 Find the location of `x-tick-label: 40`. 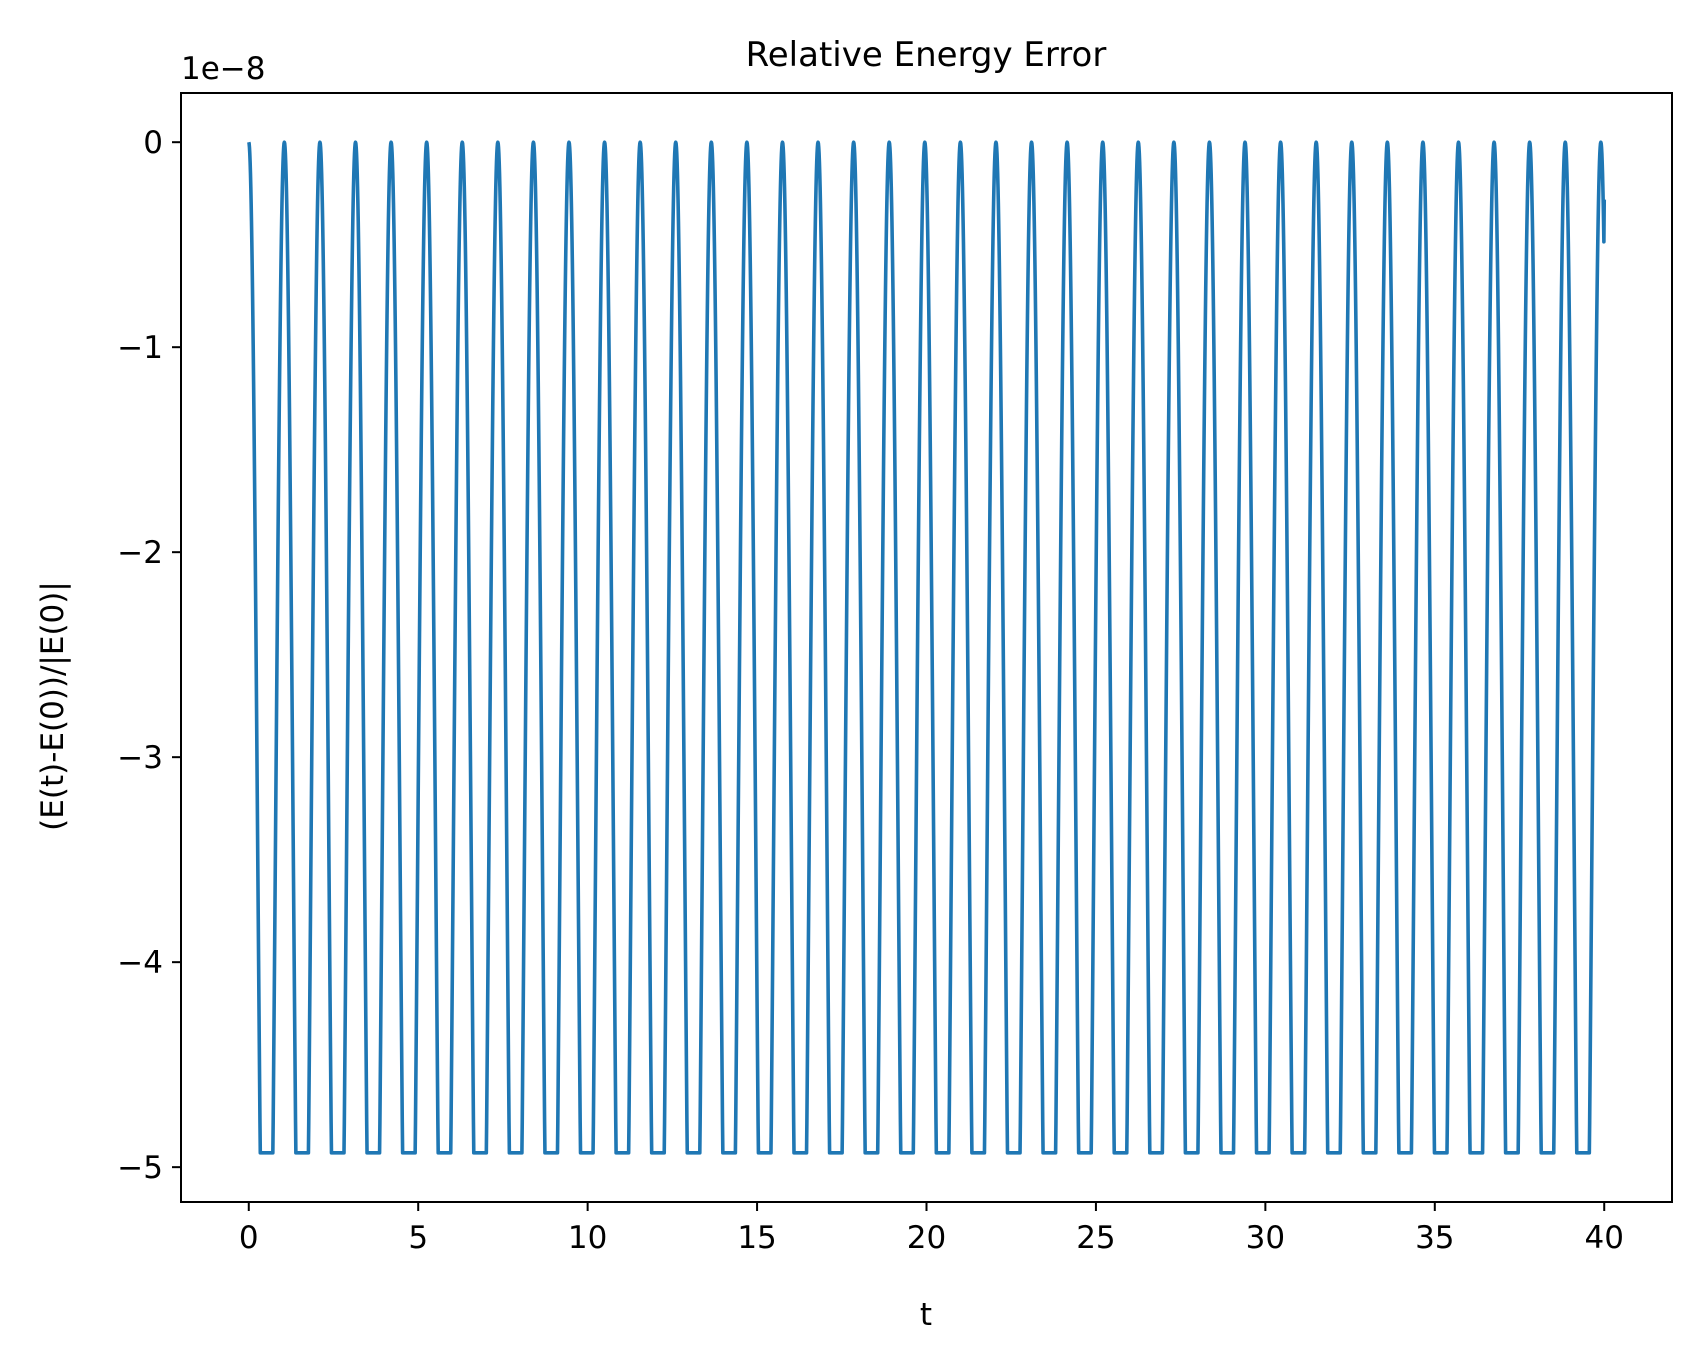

x-tick-label: 40 is located at coordinates (1604, 1238).